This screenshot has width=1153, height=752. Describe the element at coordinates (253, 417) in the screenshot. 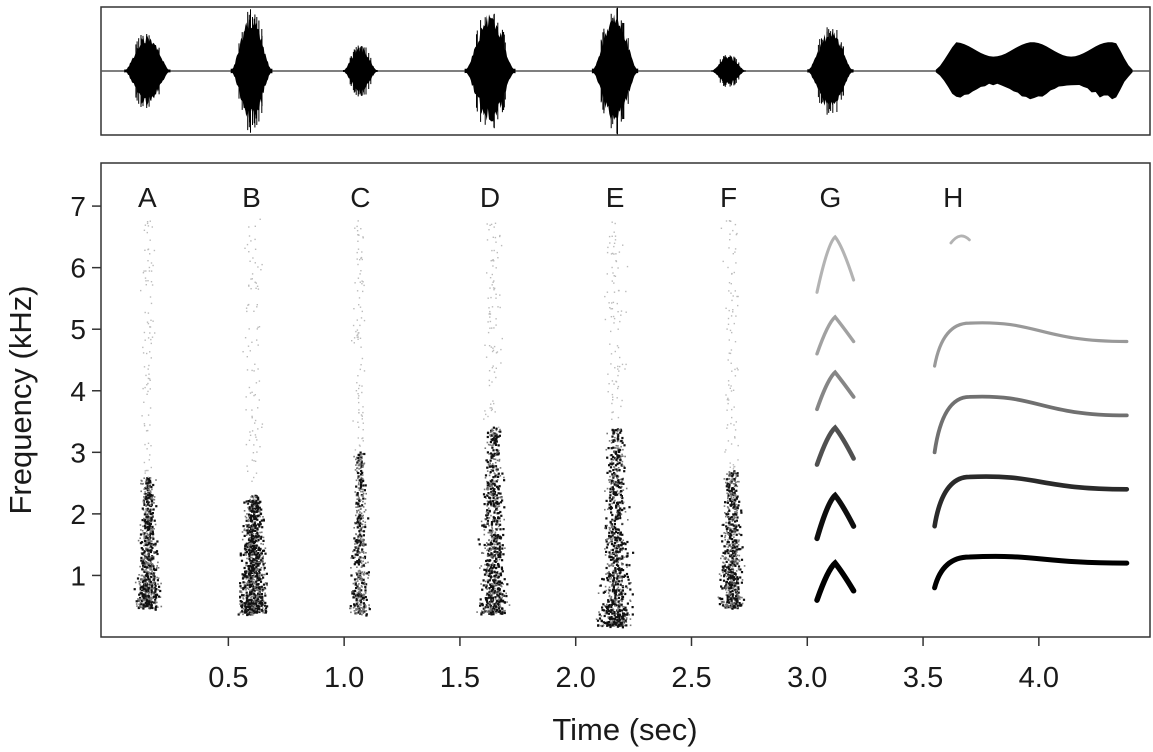

I see `spectrogram-call-b` at that location.